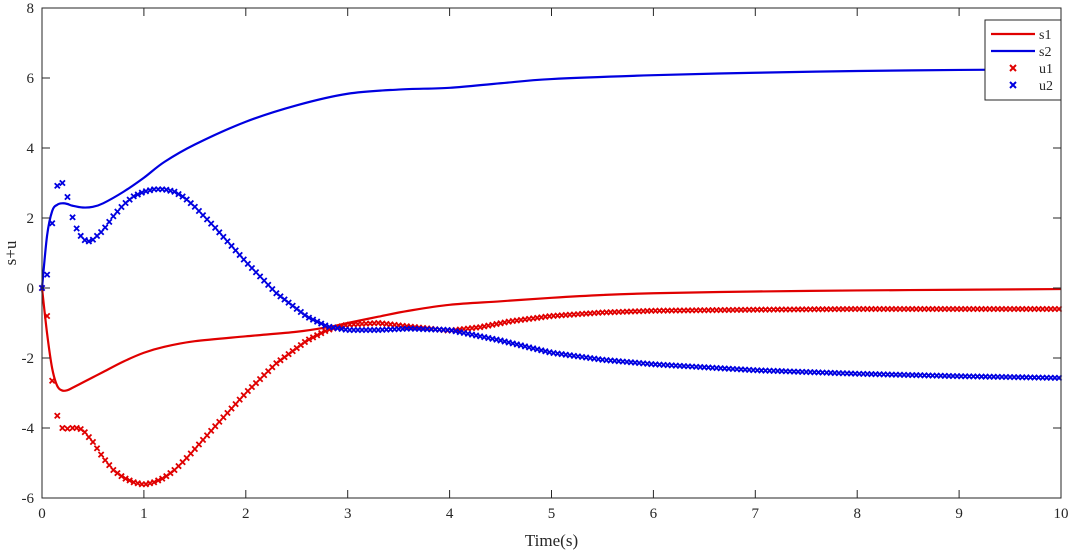 The width and height of the screenshot is (1072, 552). Describe the element at coordinates (1031, 69) in the screenshot. I see `legend-item-u1: u1` at that location.